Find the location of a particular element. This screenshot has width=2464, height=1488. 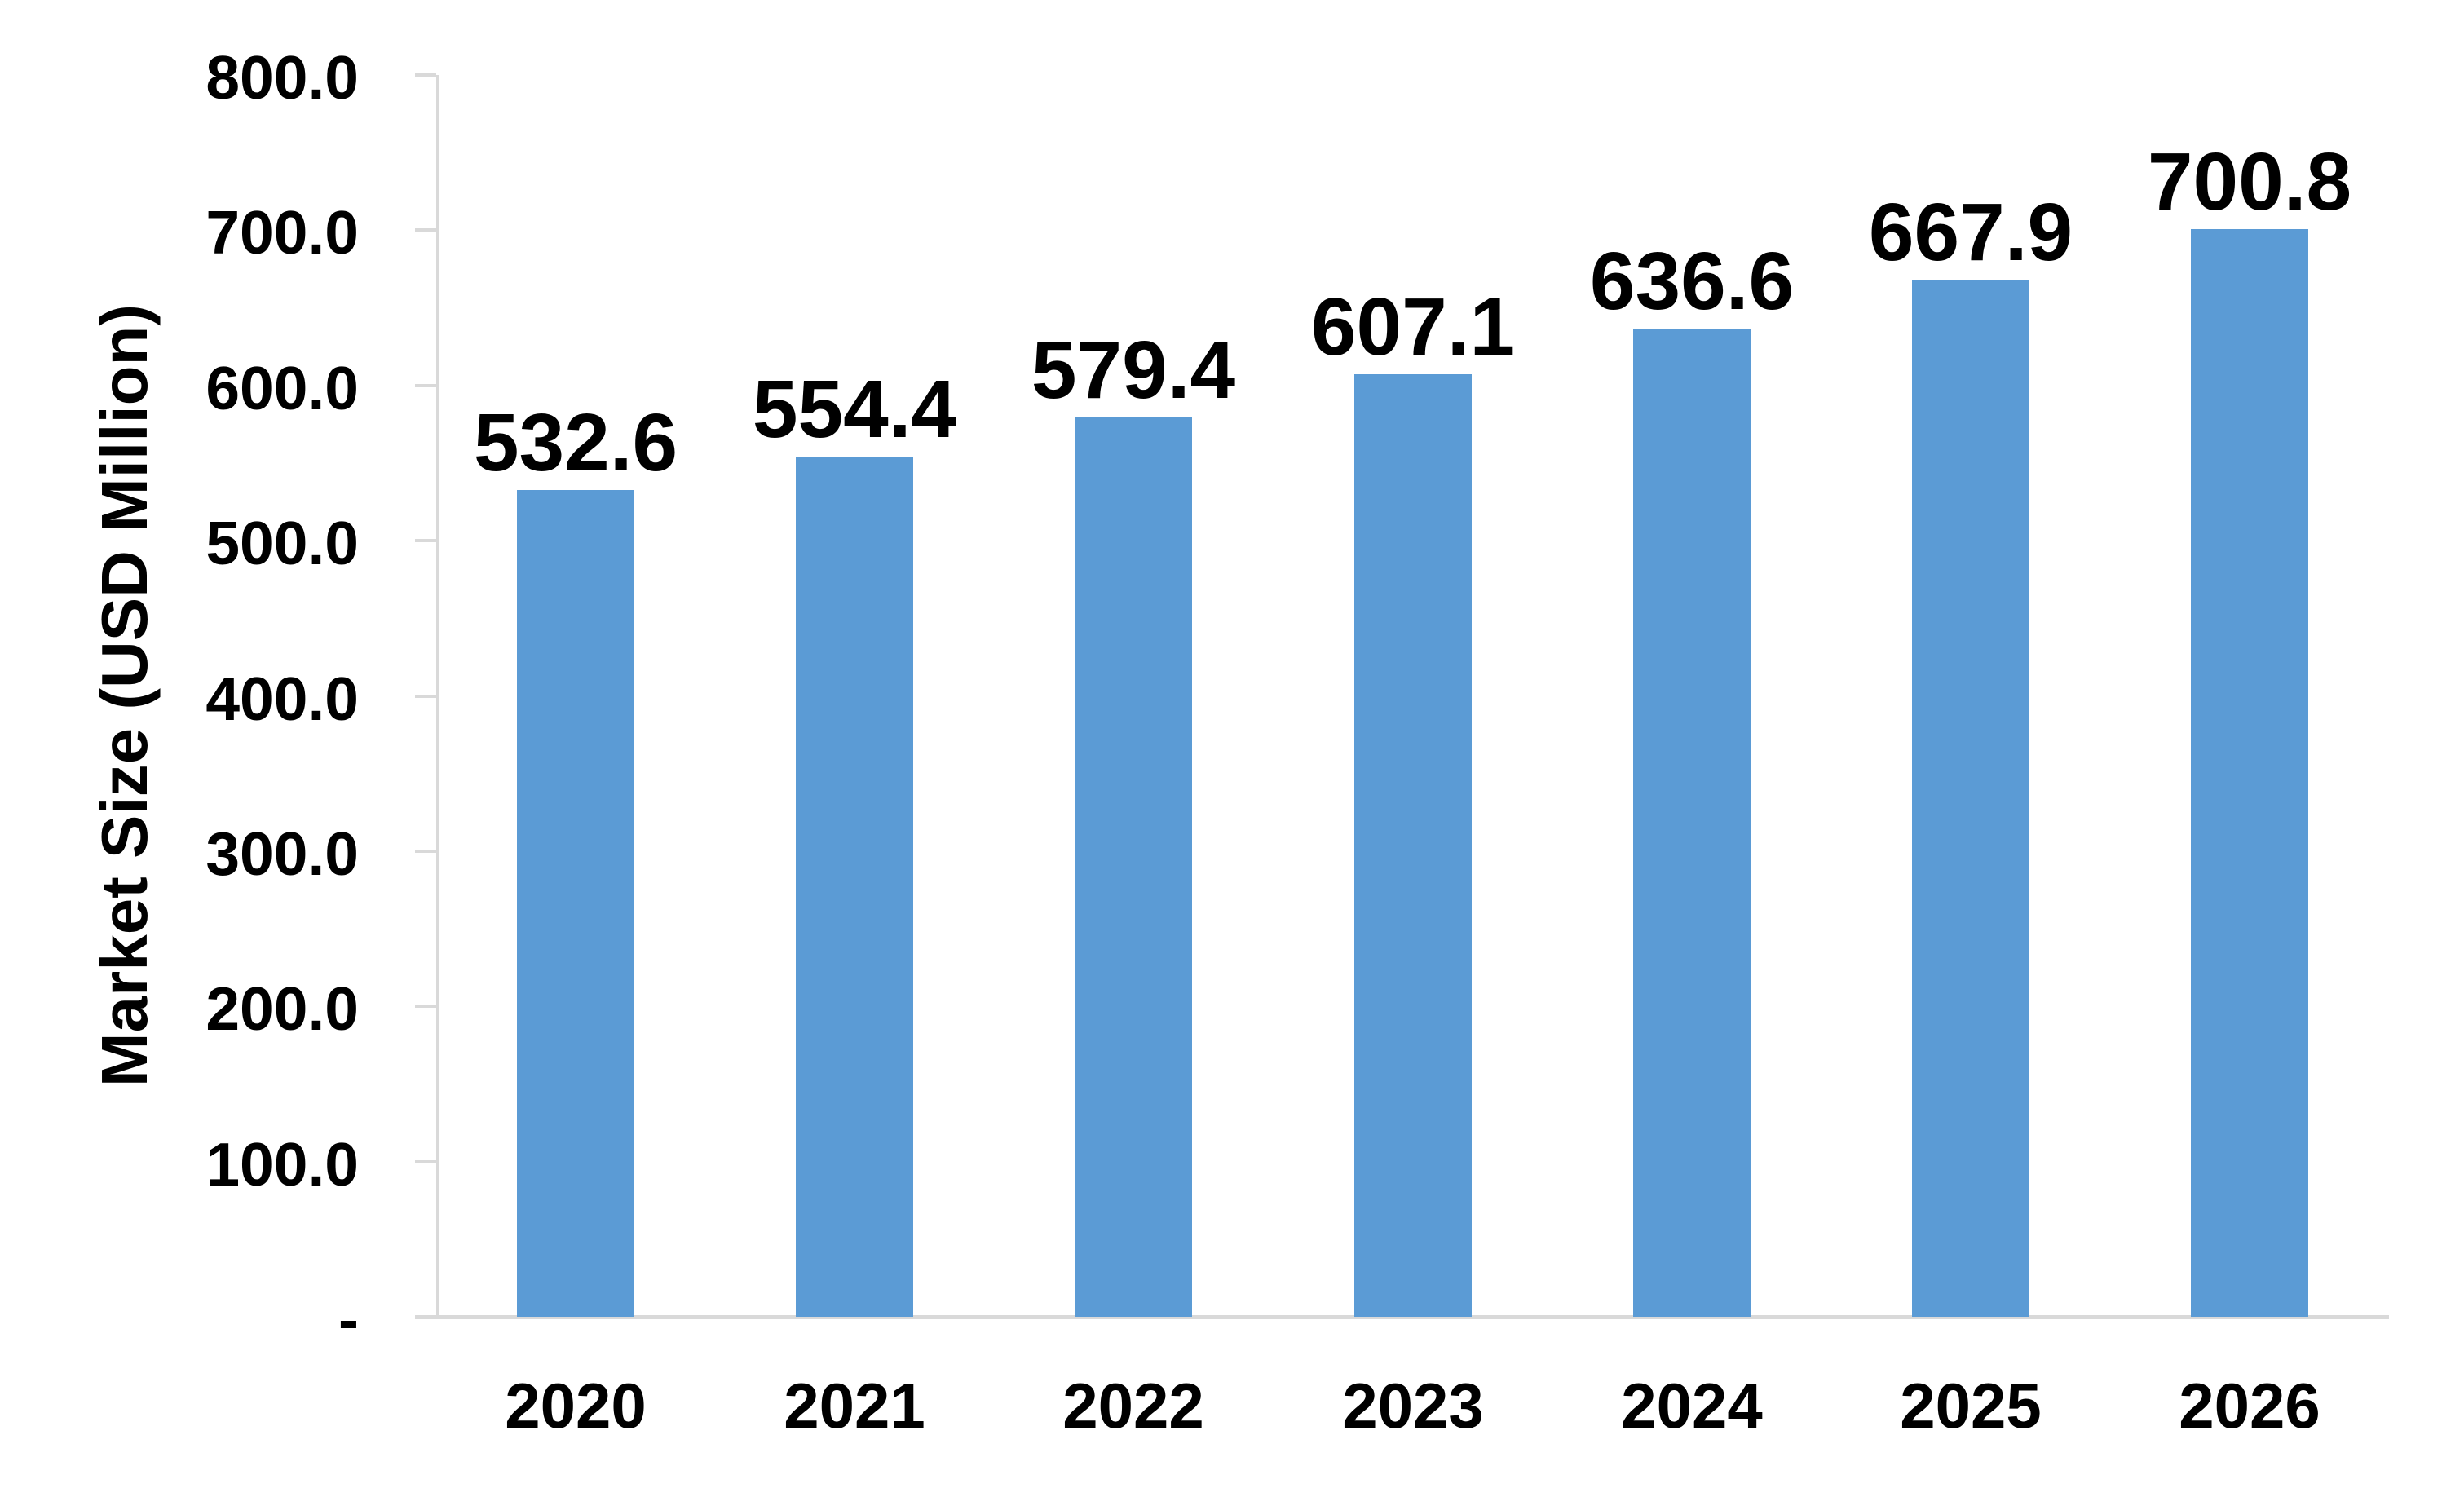

x-tick-label-2020: 2020 is located at coordinates (576, 1406).